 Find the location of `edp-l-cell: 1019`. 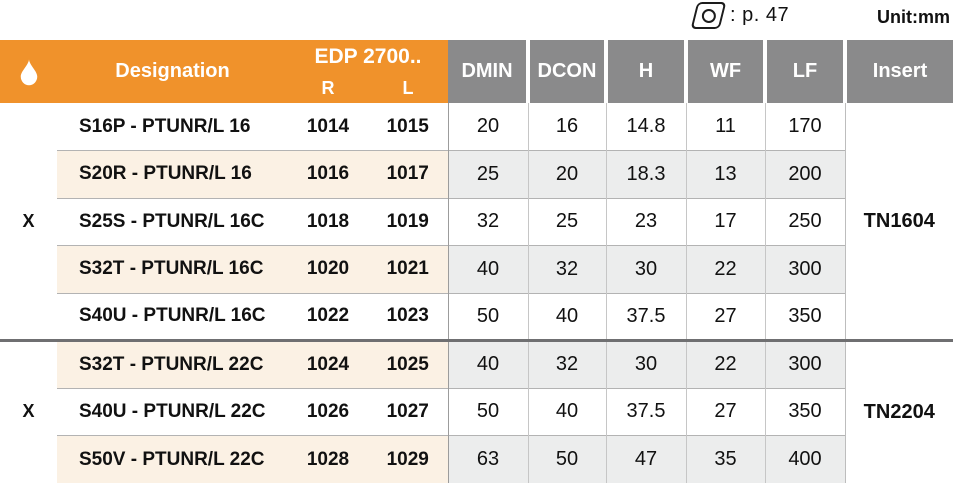

edp-l-cell: 1019 is located at coordinates (408, 221).